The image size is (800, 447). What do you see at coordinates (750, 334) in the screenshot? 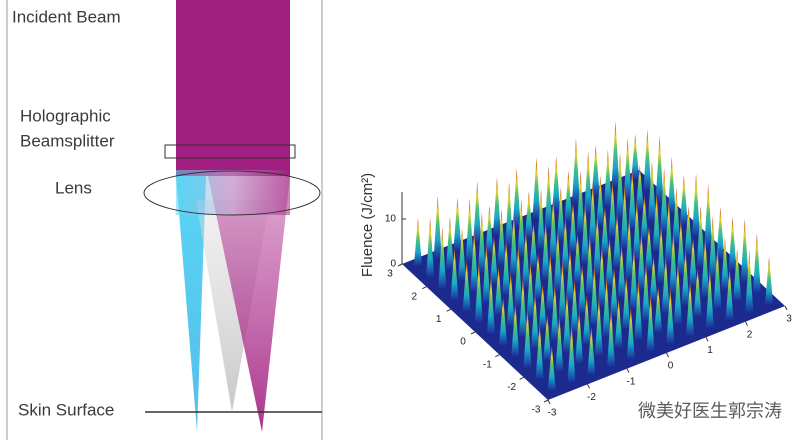
I see `x-tick-label: 2` at bounding box center [750, 334].